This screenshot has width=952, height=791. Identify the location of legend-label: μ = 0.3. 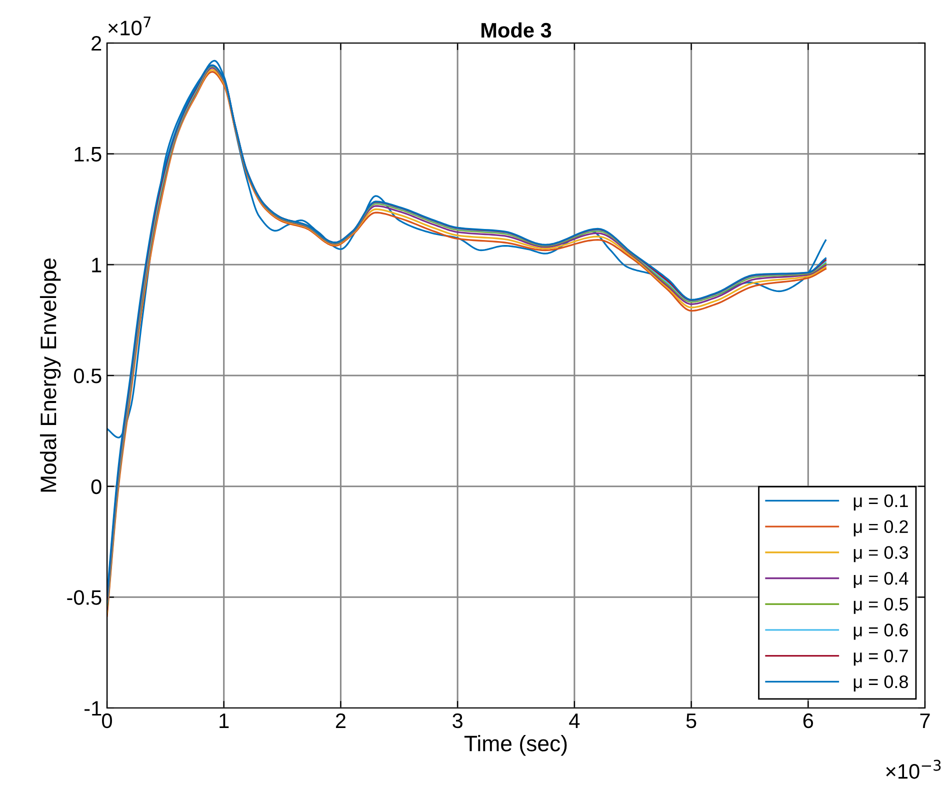
(881, 554).